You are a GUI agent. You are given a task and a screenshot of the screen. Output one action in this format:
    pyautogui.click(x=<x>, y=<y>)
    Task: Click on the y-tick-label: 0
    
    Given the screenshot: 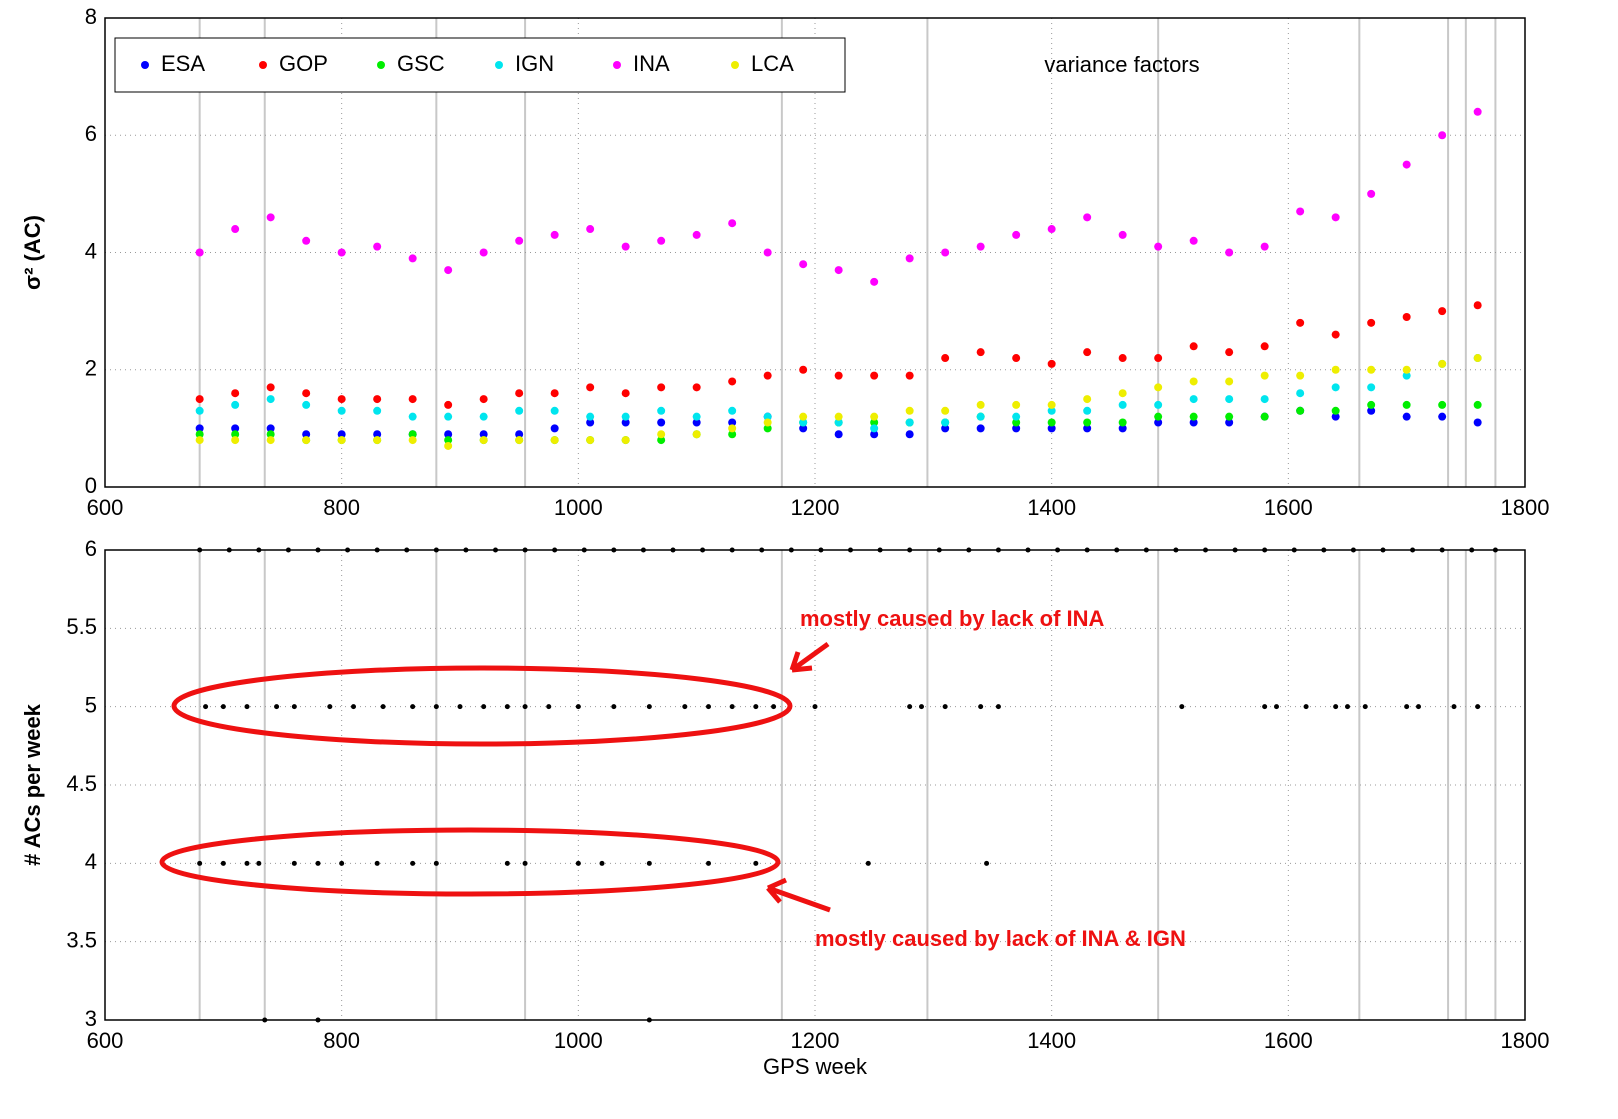 What is the action you would take?
    pyautogui.click(x=91, y=485)
    